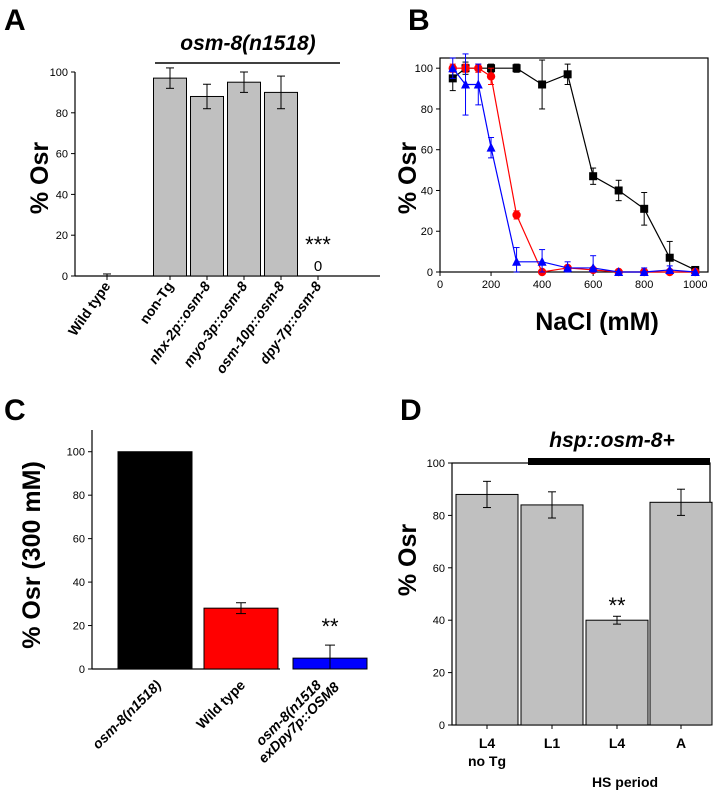  What do you see at coordinates (408, 560) in the screenshot?
I see `panel-d-ylabel: % Osr` at bounding box center [408, 560].